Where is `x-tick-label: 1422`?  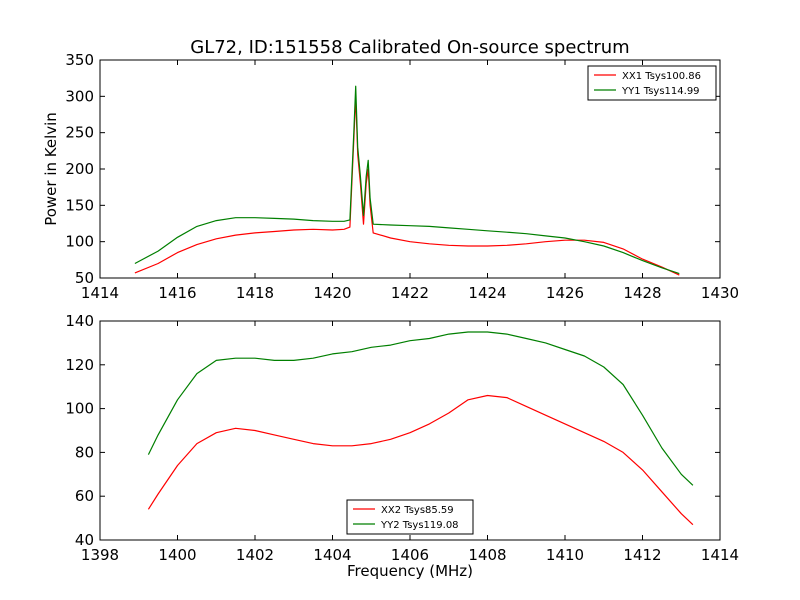
x-tick-label: 1422 is located at coordinates (410, 293).